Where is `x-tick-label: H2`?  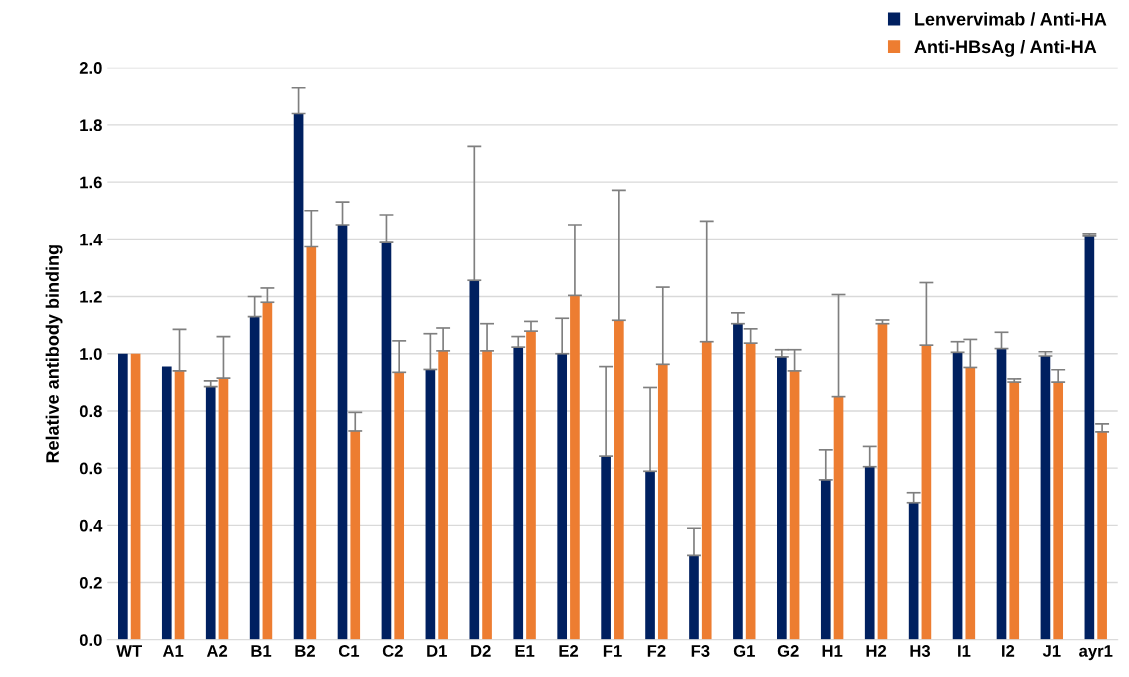 x-tick-label: H2 is located at coordinates (876, 651).